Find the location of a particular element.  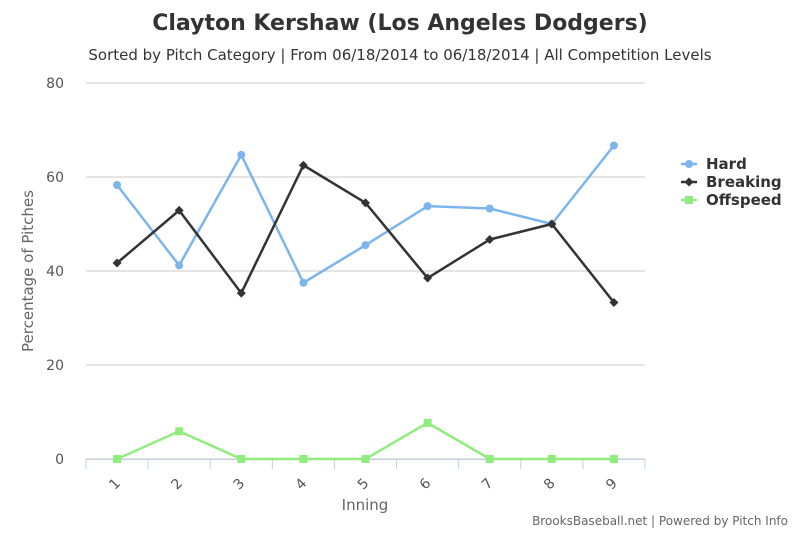

x-tick-label: 8 is located at coordinates (550, 485).